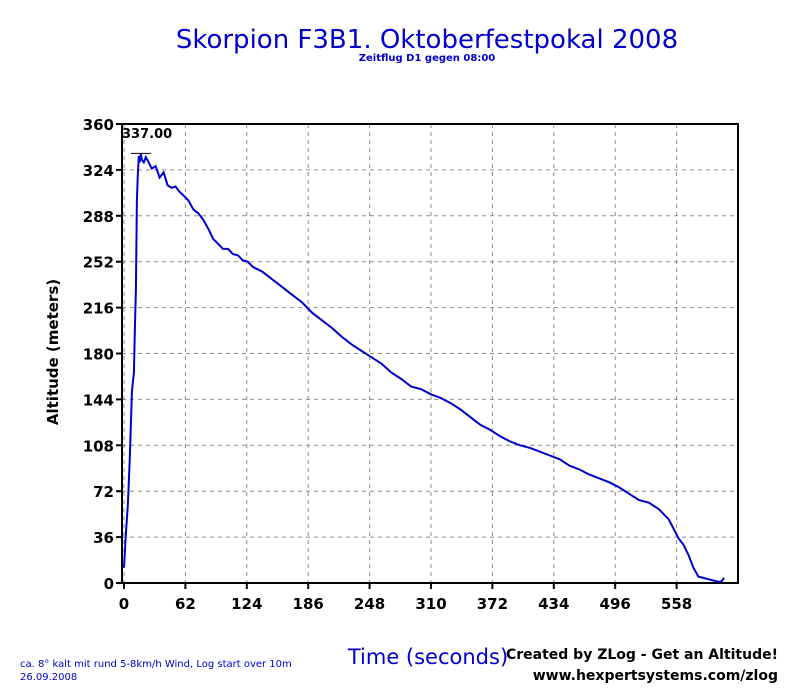  Describe the element at coordinates (103, 492) in the screenshot. I see `y-tick-label: 72` at that location.